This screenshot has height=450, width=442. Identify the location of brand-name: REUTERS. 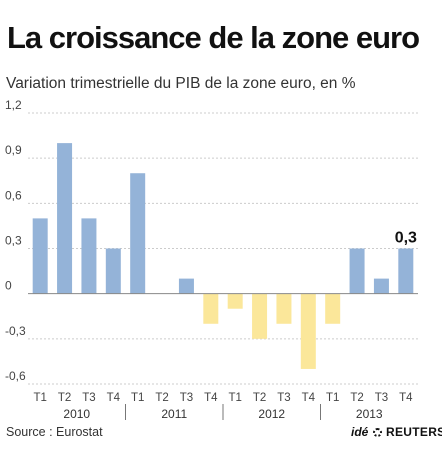
(414, 432).